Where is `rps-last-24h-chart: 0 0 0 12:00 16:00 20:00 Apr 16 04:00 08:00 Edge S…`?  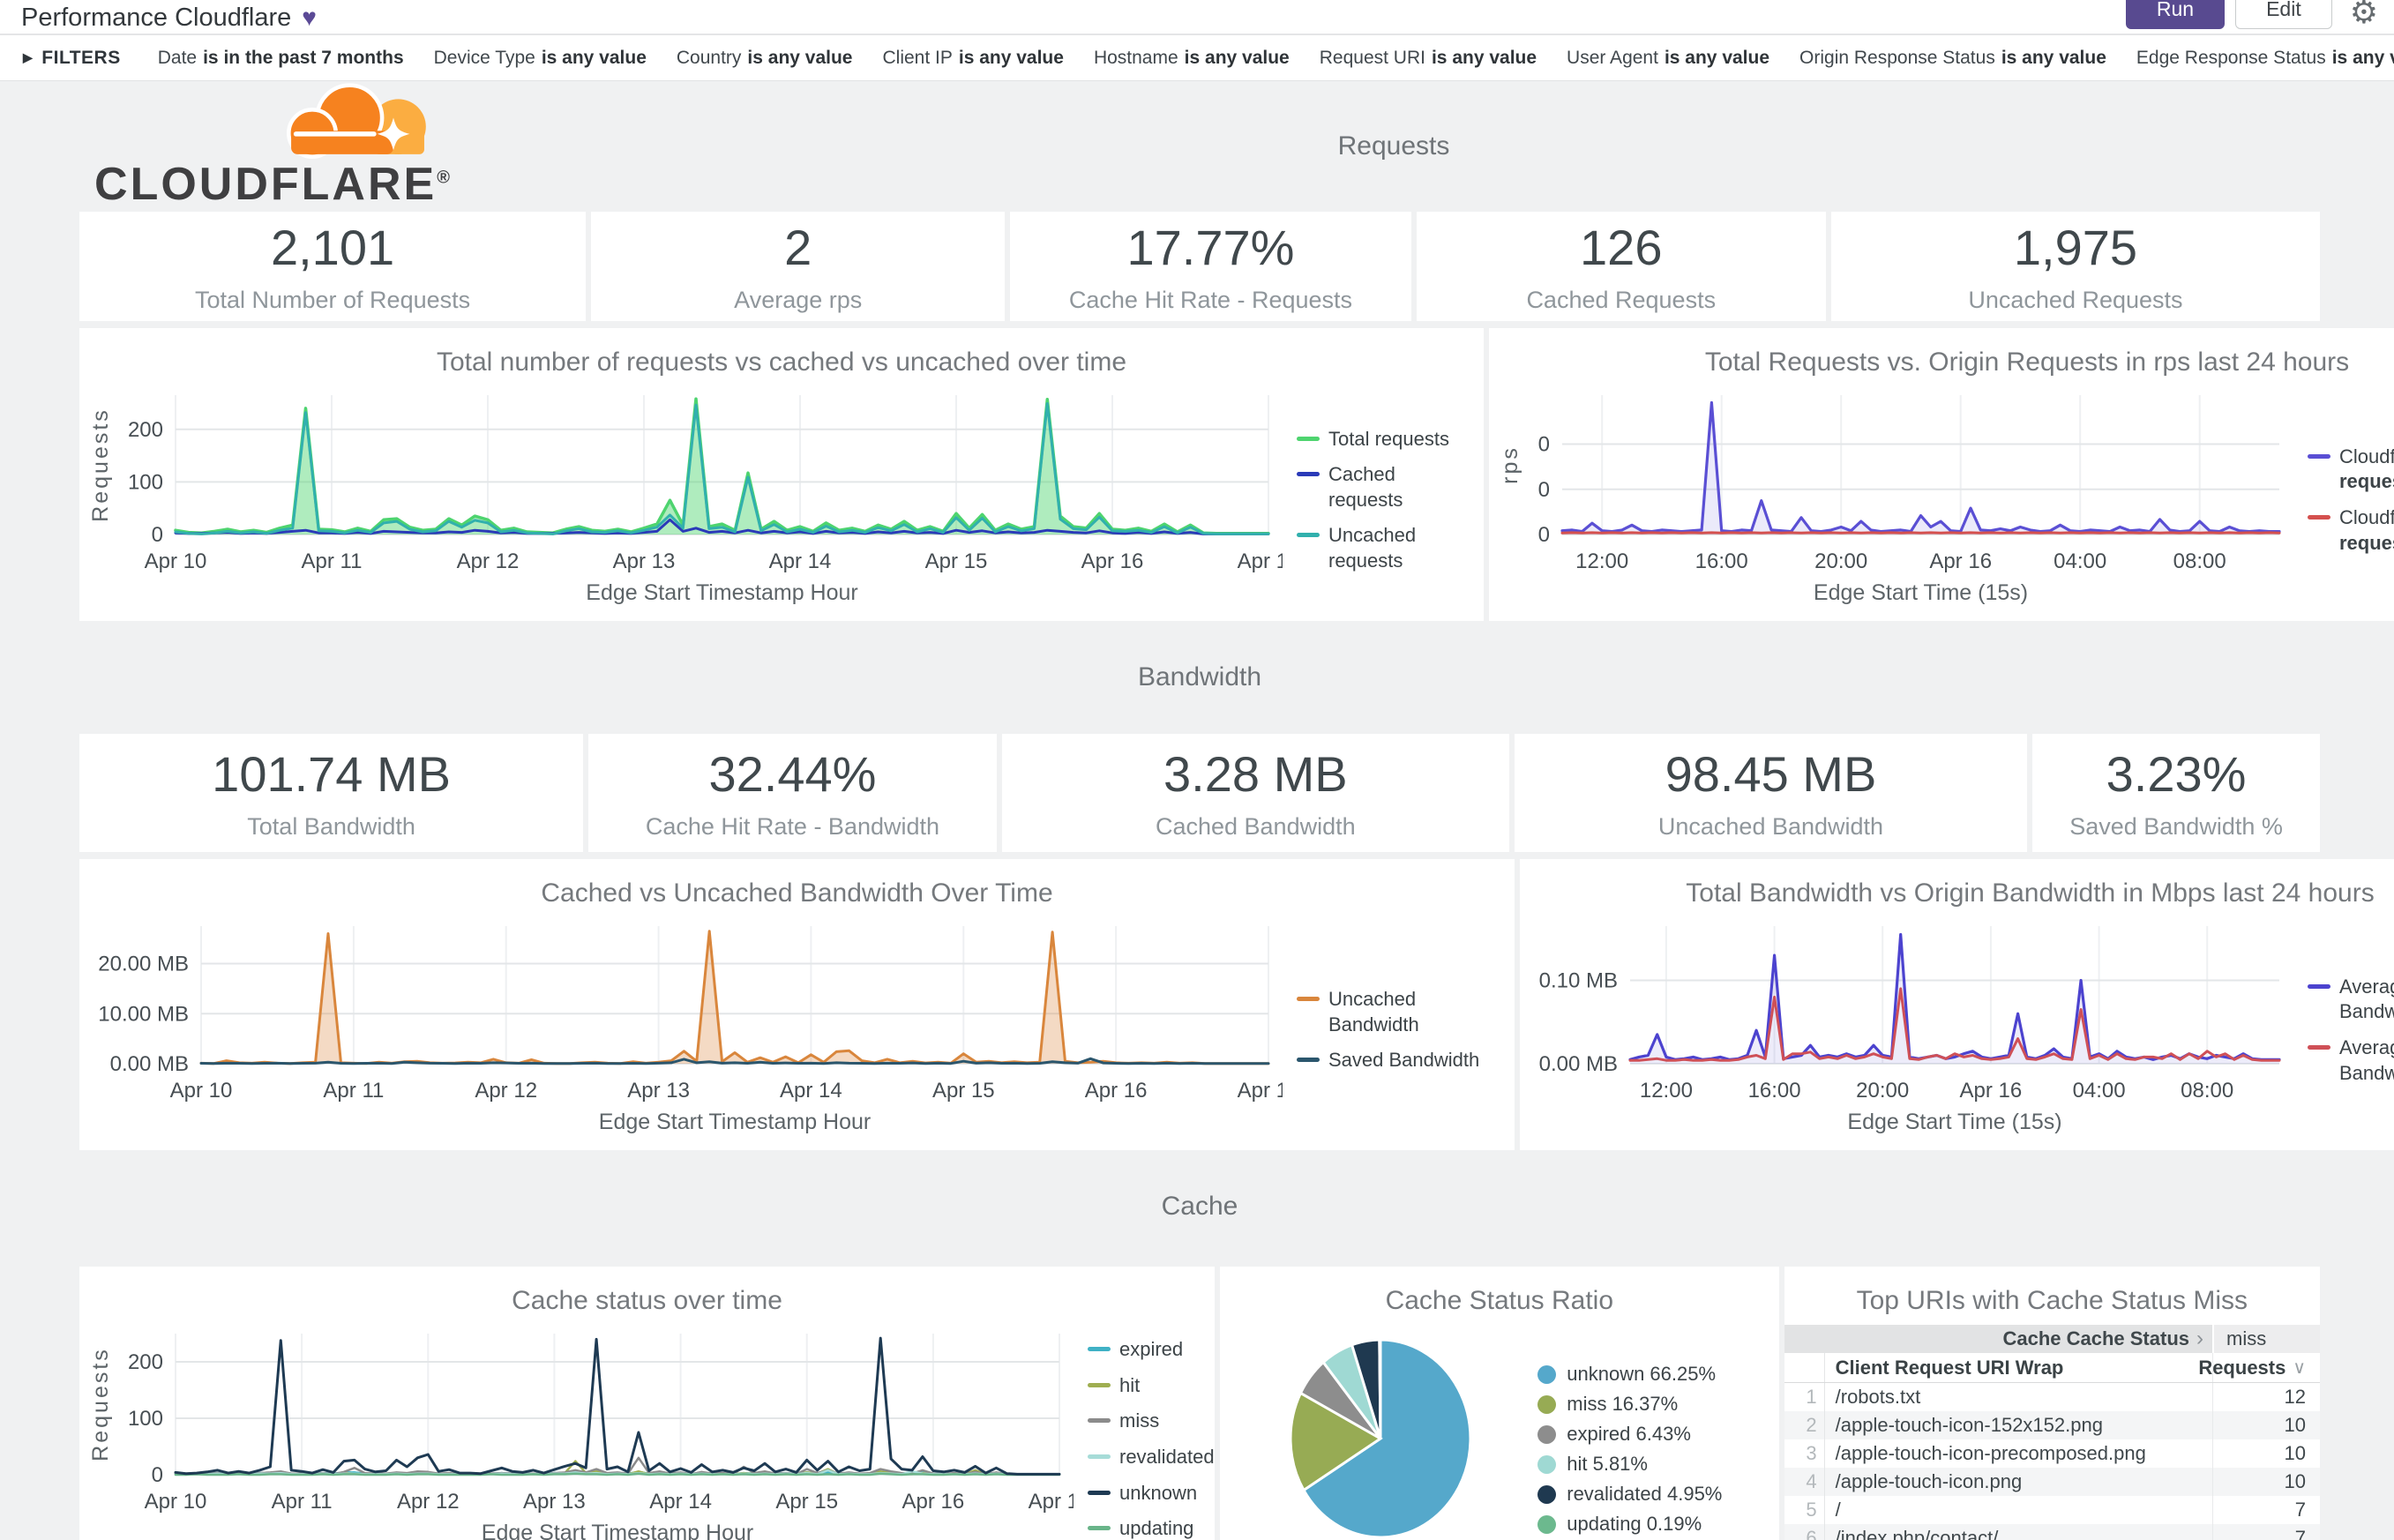
rps-last-24h-chart: 0 0 0 12:00 16:00 20:00 Apr 16 04:00 08:00 Edge S… is located at coordinates (1893, 500).